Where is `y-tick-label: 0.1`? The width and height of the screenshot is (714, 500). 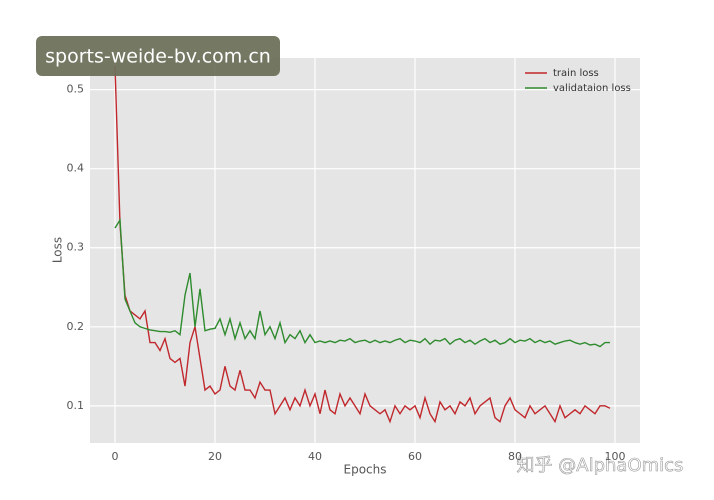 y-tick-label: 0.1 is located at coordinates (76, 405).